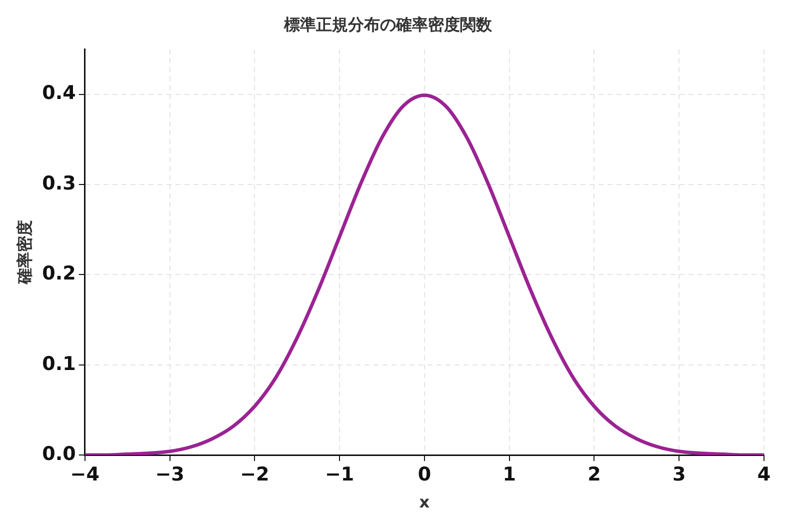 Image resolution: width=794 pixels, height=525 pixels. I want to click on y-axis-title: 確率密度, so click(24, 253).